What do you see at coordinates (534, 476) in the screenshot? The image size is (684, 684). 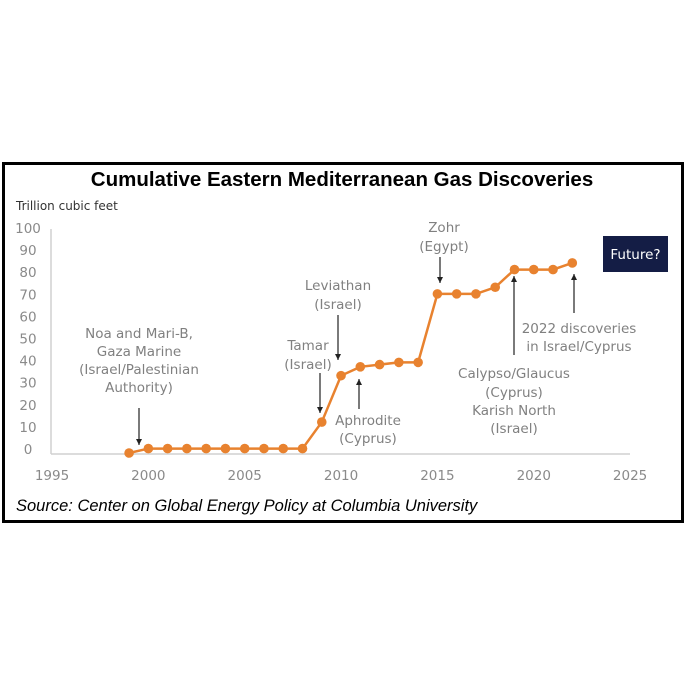 I see `x-tick-label: 2020` at bounding box center [534, 476].